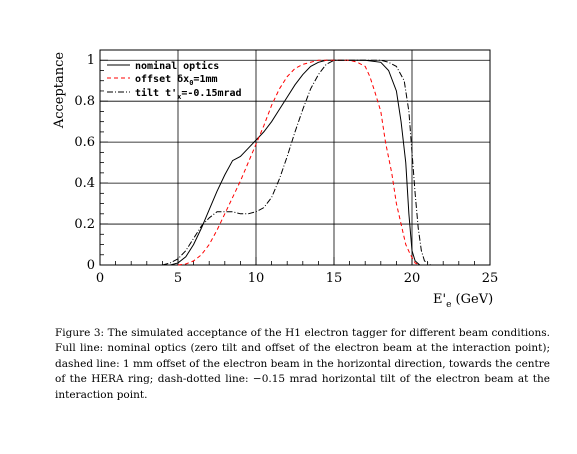 The width and height of the screenshot is (577, 454). I want to click on legend-label-offset: offset δx0=1mm, so click(176, 80).